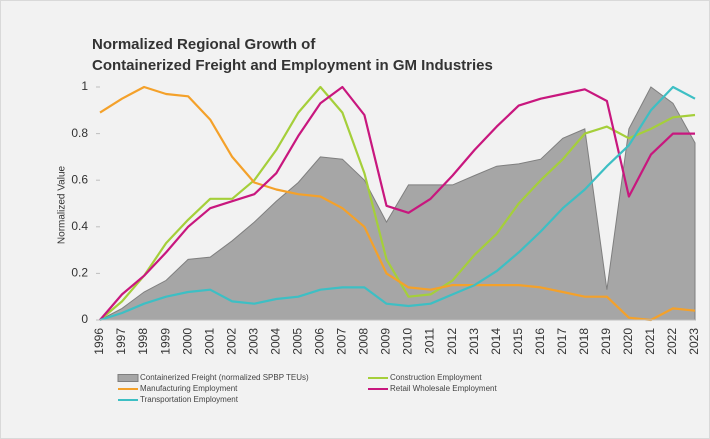  Describe the element at coordinates (84, 319) in the screenshot. I see `y-tick-label: 0` at that location.